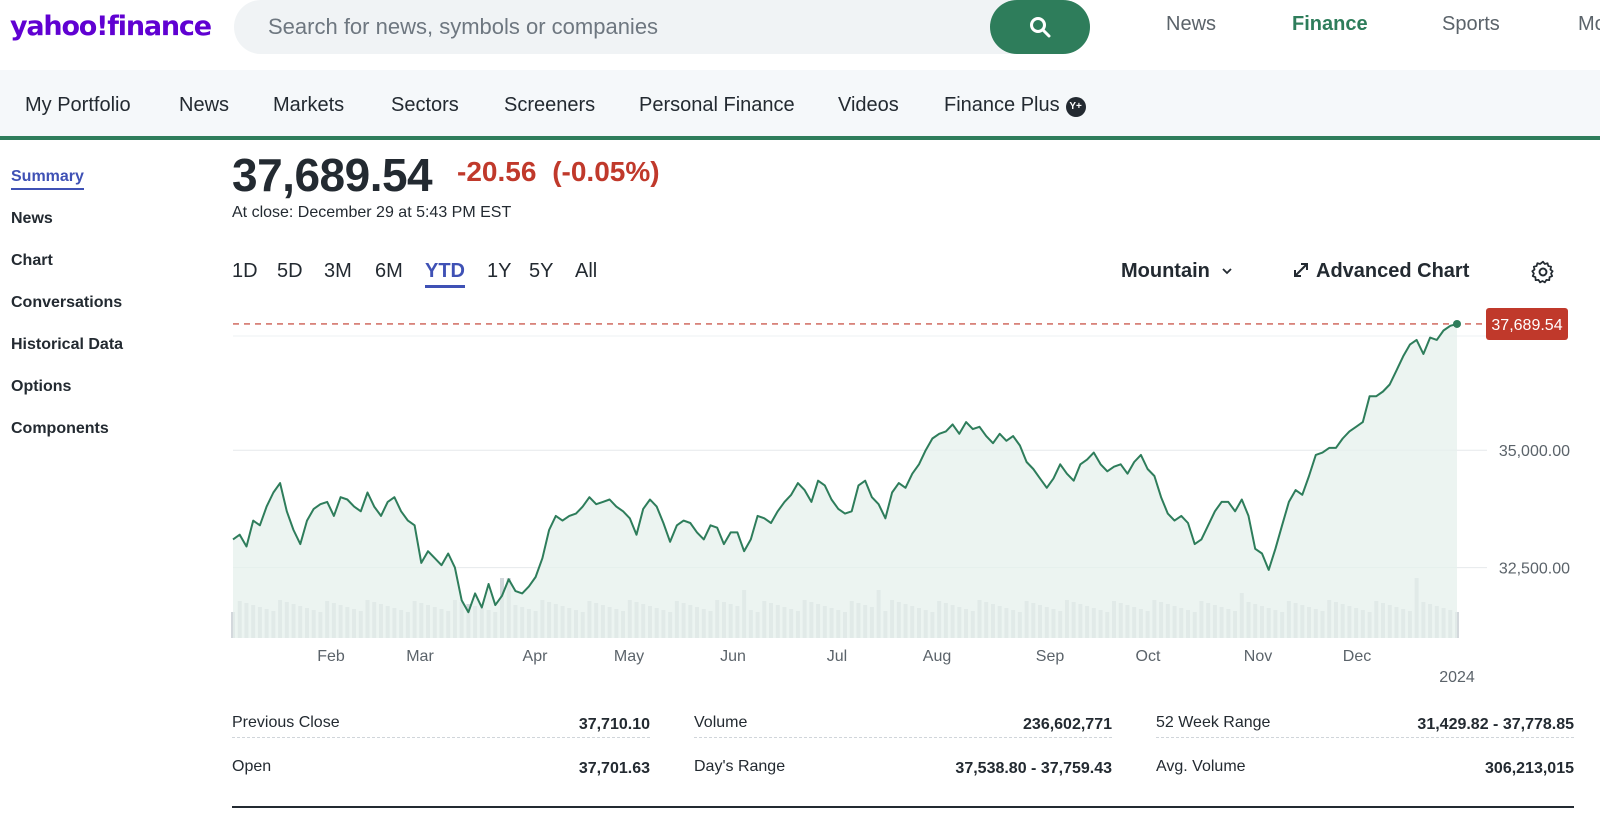 The height and width of the screenshot is (823, 1600). Describe the element at coordinates (286, 722) in the screenshot. I see `stat-label-previous-close: Previous Close` at that location.